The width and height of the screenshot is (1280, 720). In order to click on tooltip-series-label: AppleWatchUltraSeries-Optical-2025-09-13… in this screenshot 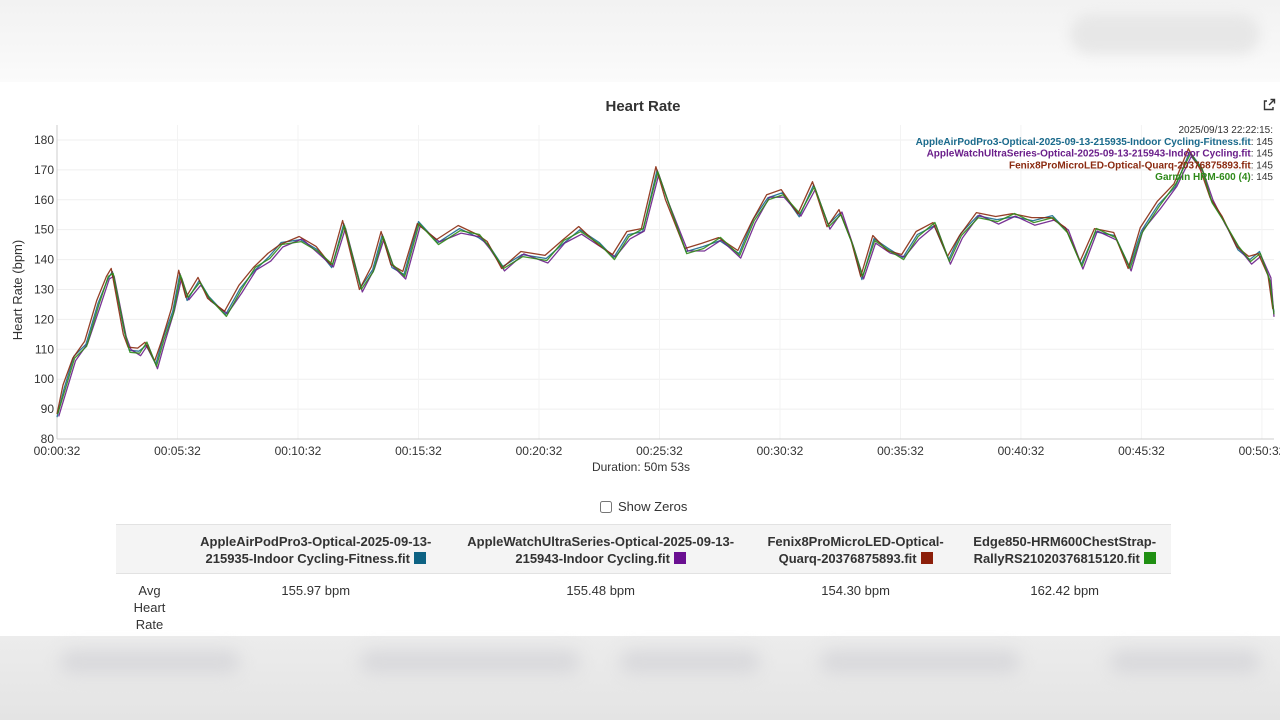, I will do `click(1089, 154)`.